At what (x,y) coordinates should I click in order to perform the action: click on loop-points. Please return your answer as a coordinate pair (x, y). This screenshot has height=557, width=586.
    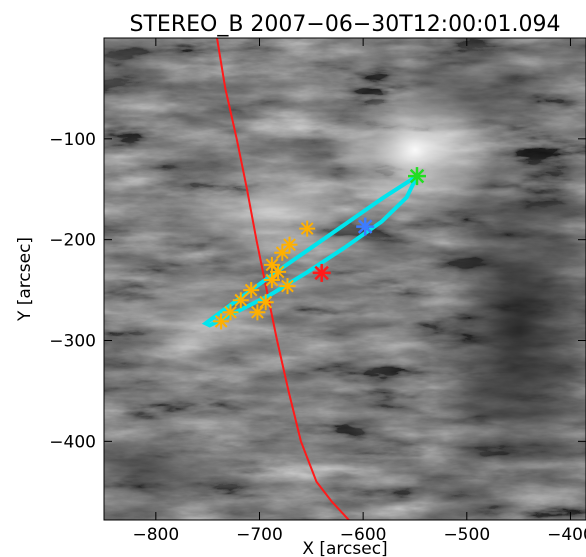
    Looking at the image, I should click on (264, 275).